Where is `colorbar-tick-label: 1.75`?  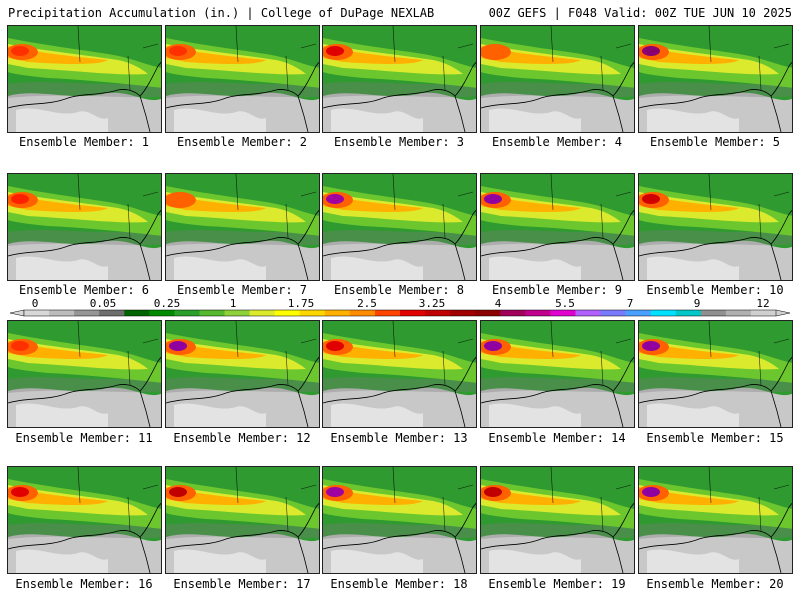 colorbar-tick-label: 1.75 is located at coordinates (301, 303).